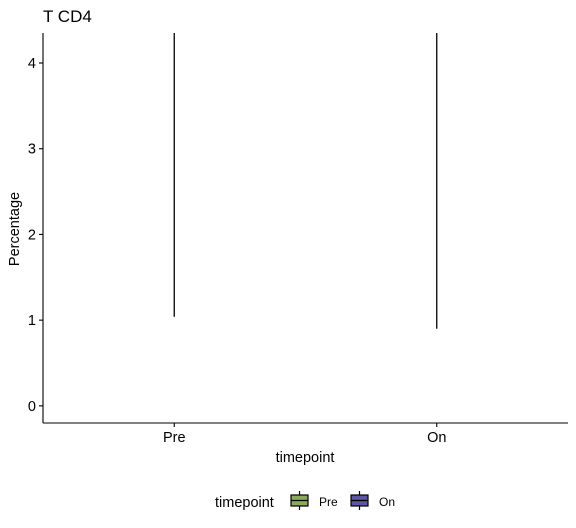 Image resolution: width=576 pixels, height=528 pixels. What do you see at coordinates (67, 16) in the screenshot?
I see `chart-title: T CD4` at bounding box center [67, 16].